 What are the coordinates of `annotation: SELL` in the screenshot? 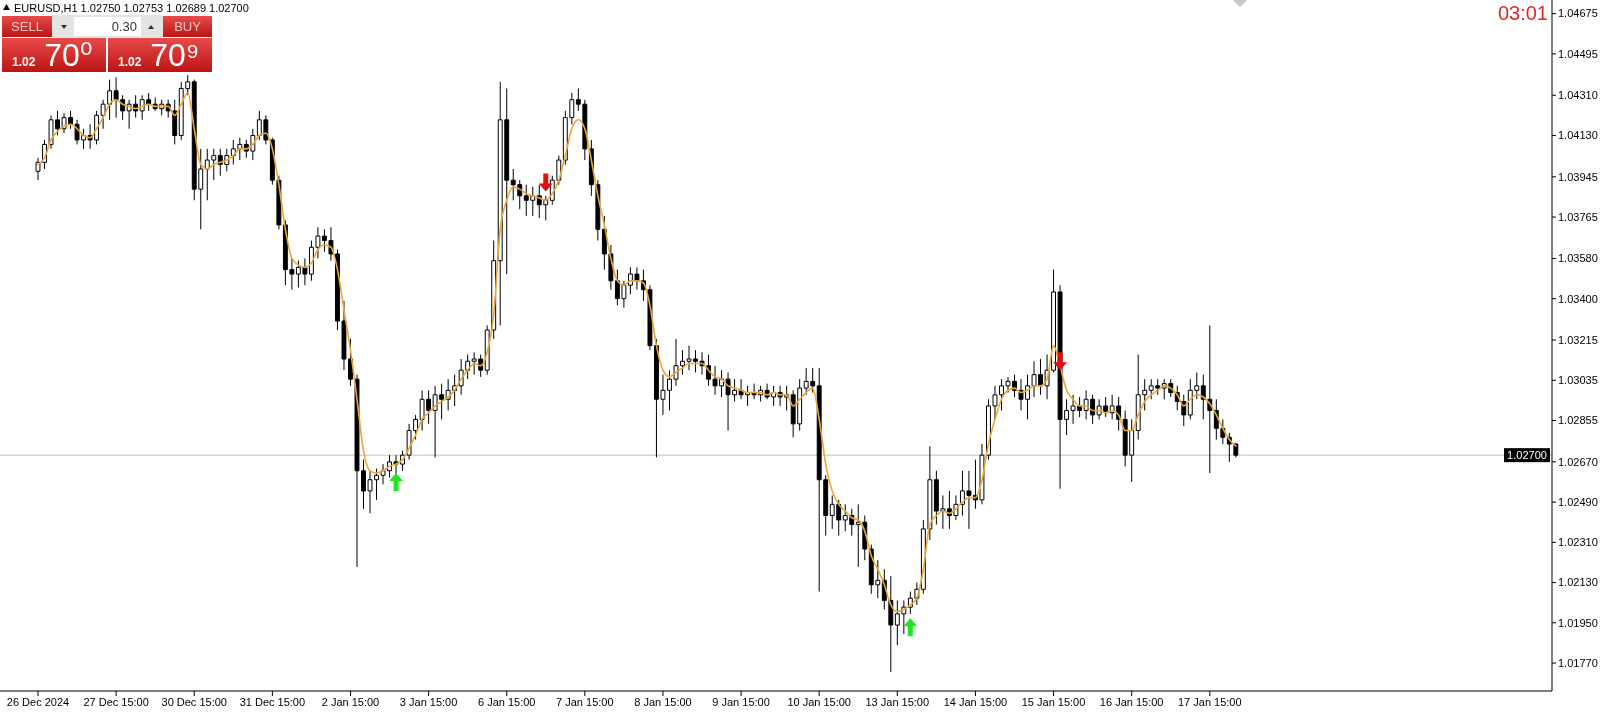 It's located at (27, 26).